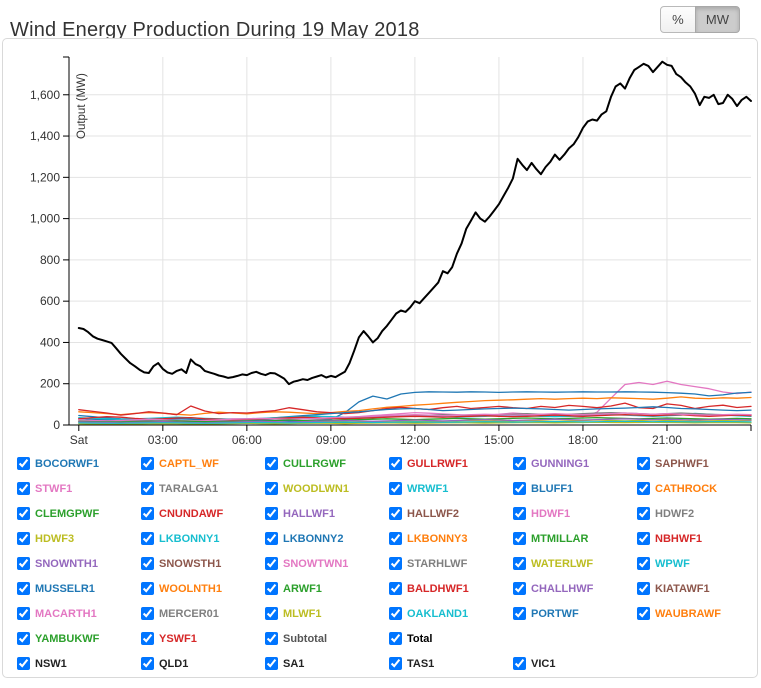 This screenshot has width=761, height=688. What do you see at coordinates (271, 663) in the screenshot?
I see `legend-checkbox-SA1` at bounding box center [271, 663].